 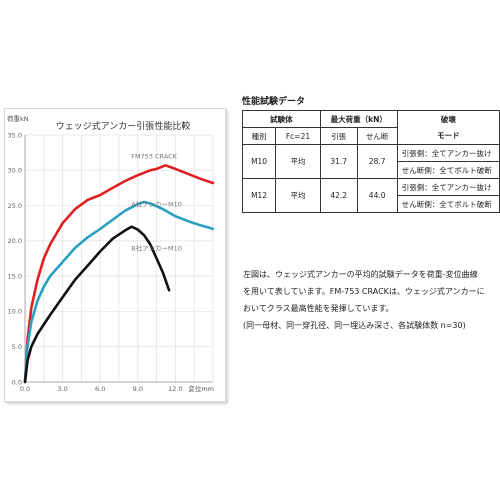 I want to click on description-line: おいてクラス最高性能を発揮しています。, so click(x=318, y=308).